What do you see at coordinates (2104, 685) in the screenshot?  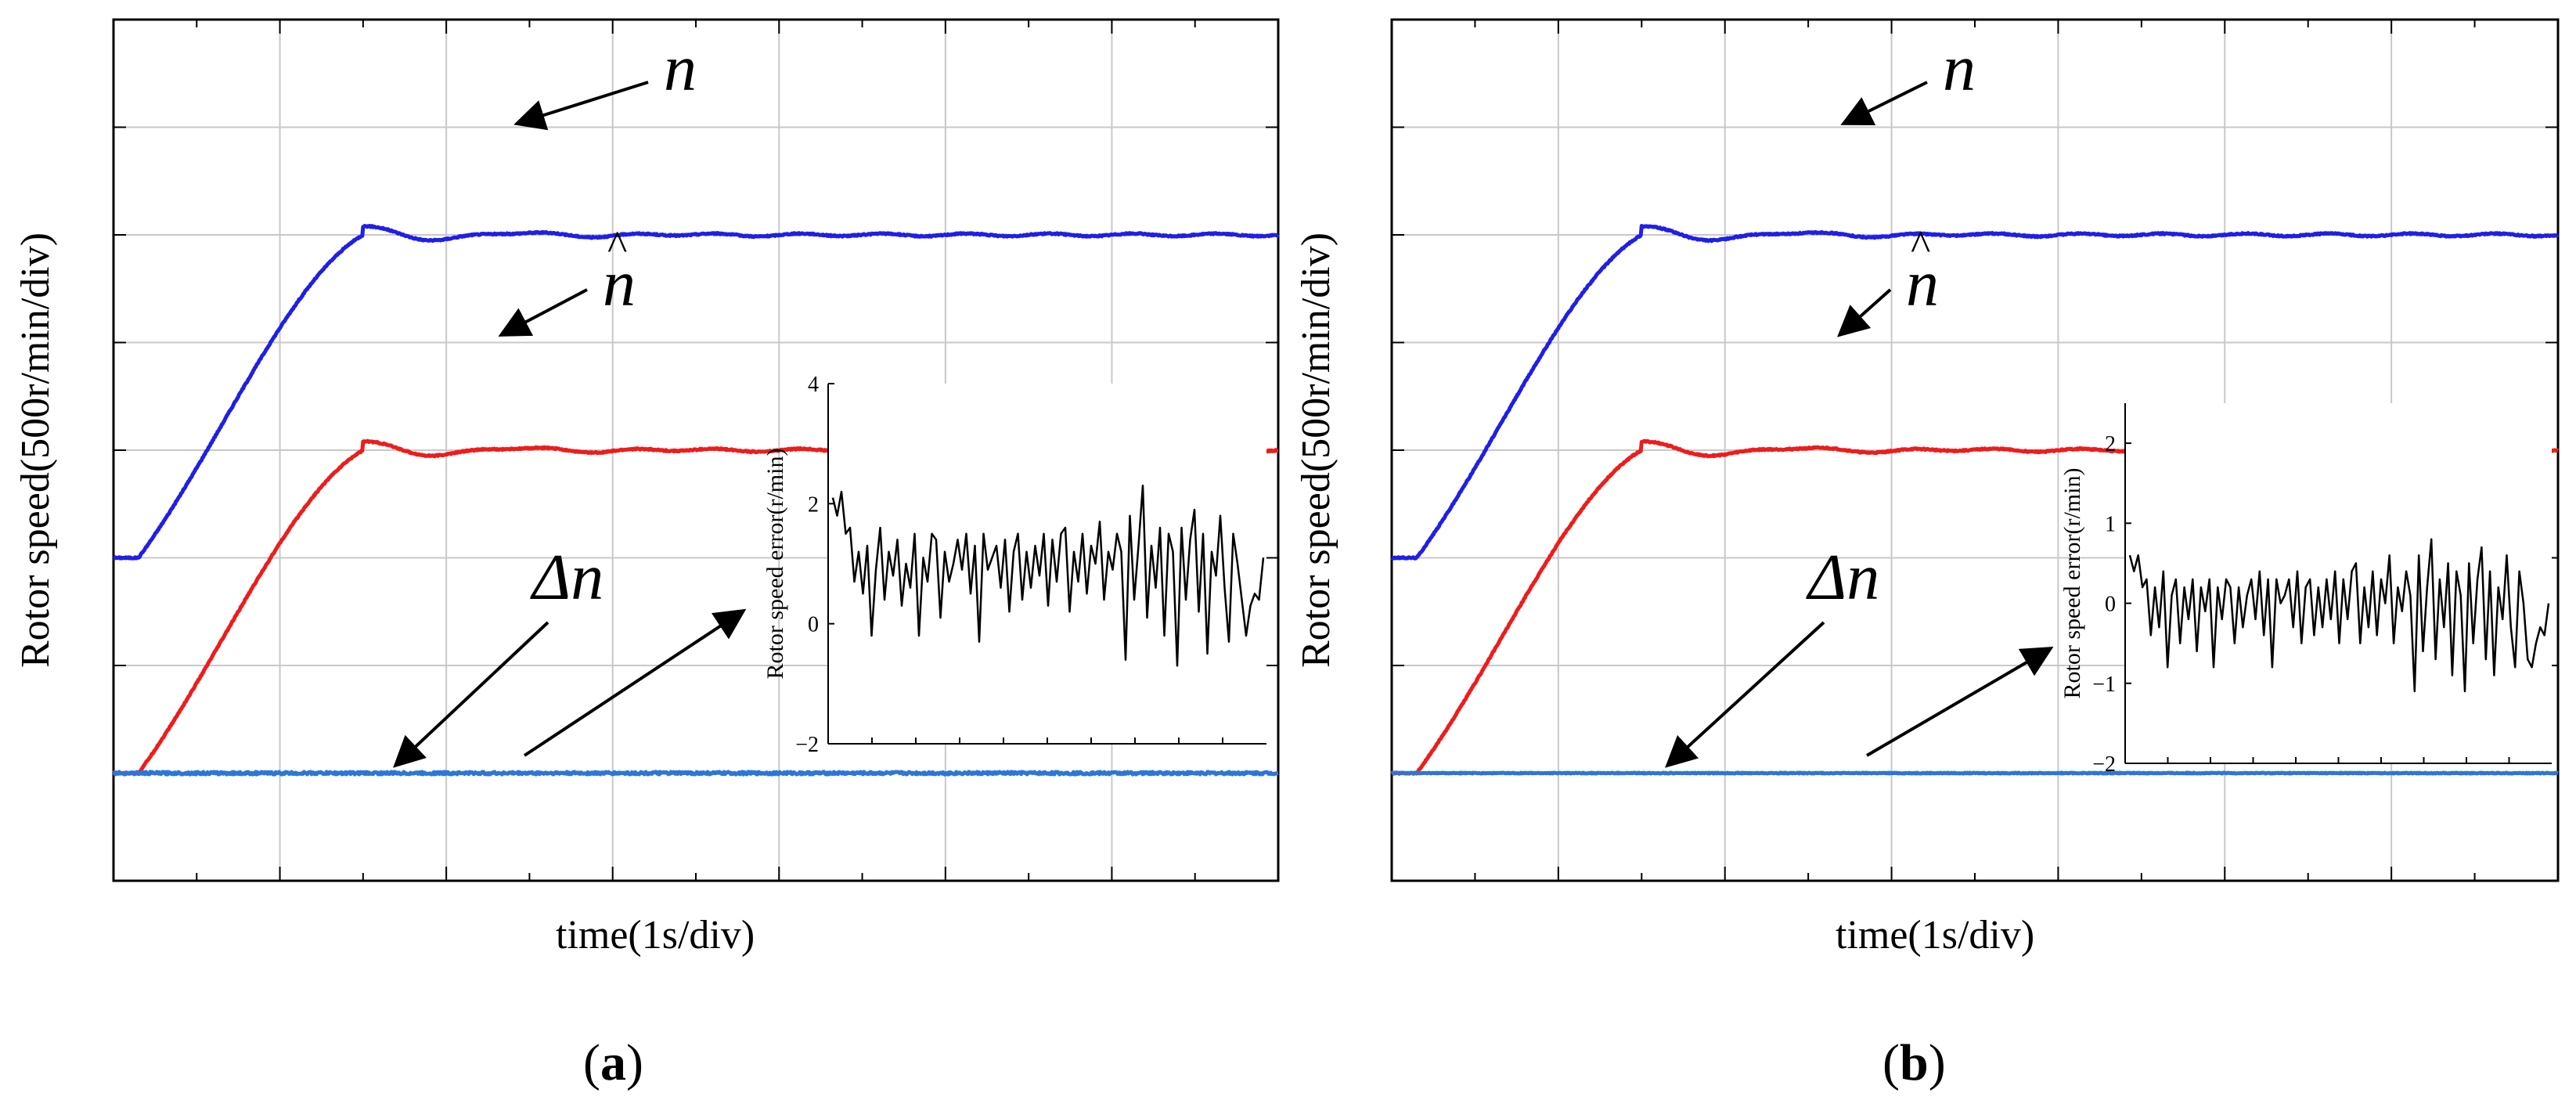 I see `inset-y-tick-label: −1` at bounding box center [2104, 685].